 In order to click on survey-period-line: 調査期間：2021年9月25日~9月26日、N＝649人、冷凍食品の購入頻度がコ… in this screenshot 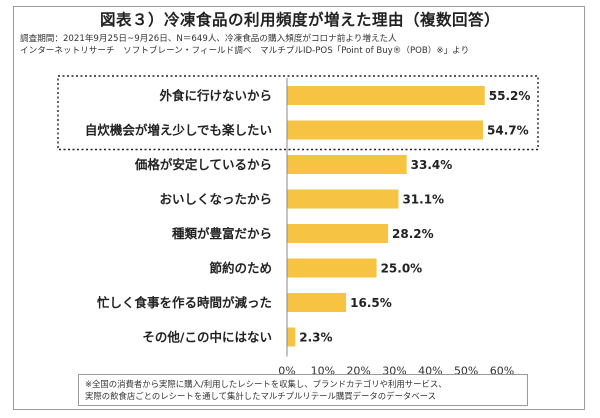, I will do `click(208, 39)`.